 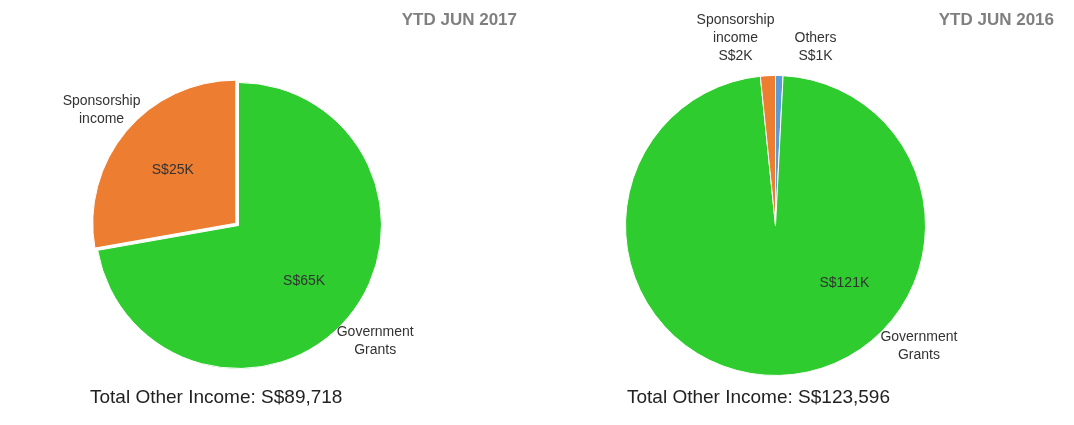 I want to click on data-label: S$65K, so click(x=304, y=279).